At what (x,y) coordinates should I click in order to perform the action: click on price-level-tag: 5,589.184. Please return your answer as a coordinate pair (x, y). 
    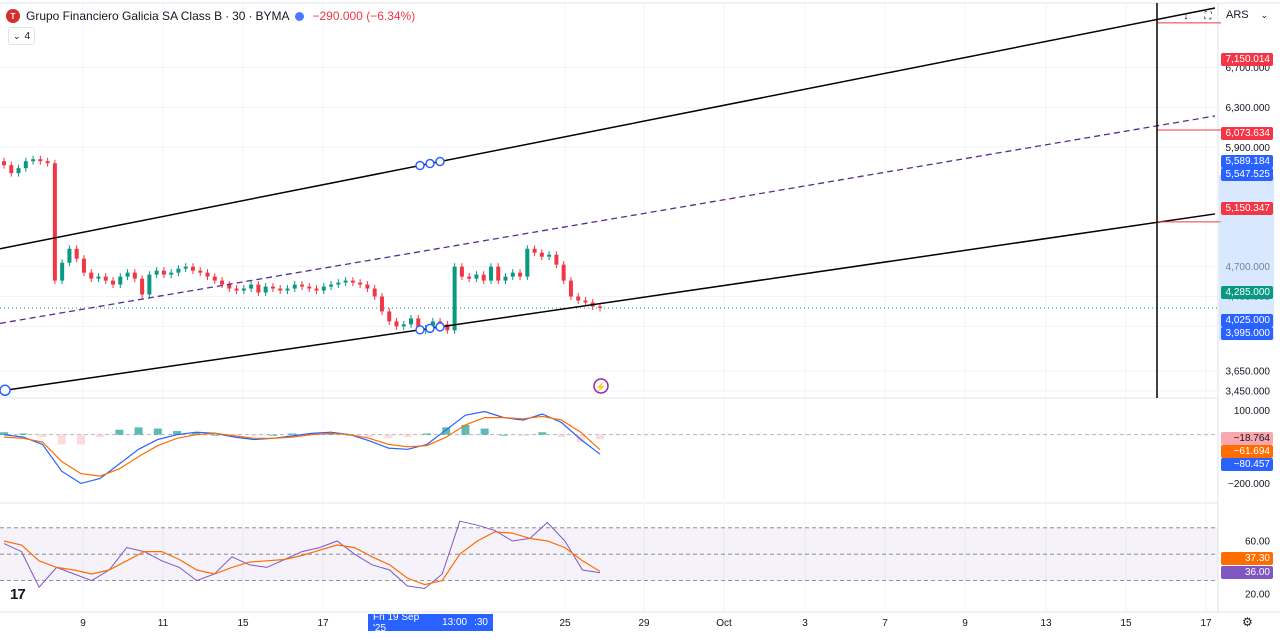
    Looking at the image, I should click on (1247, 161).